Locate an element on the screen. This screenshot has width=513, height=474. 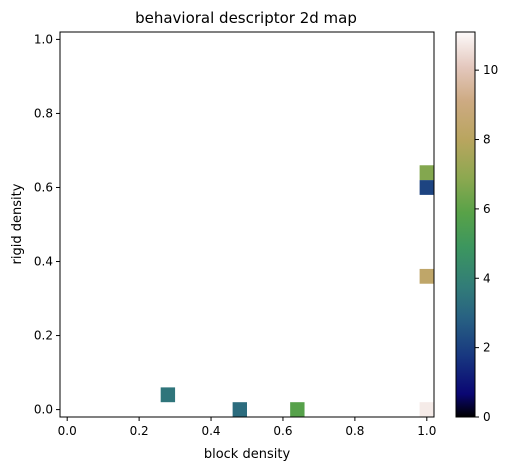
colorbar-tick-label: 0 is located at coordinates (487, 417).